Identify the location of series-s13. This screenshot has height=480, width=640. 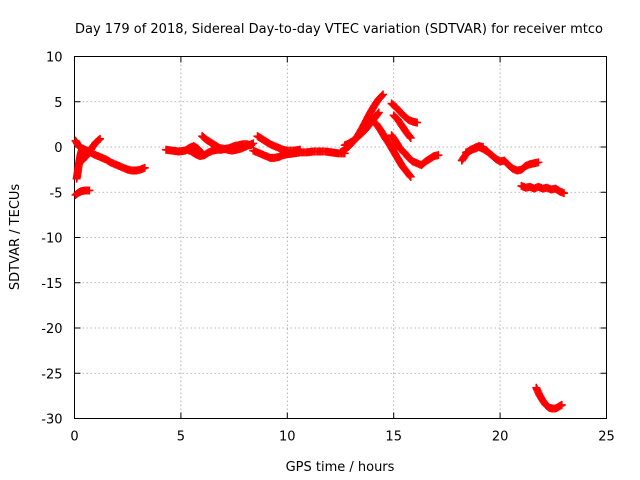
(404, 113).